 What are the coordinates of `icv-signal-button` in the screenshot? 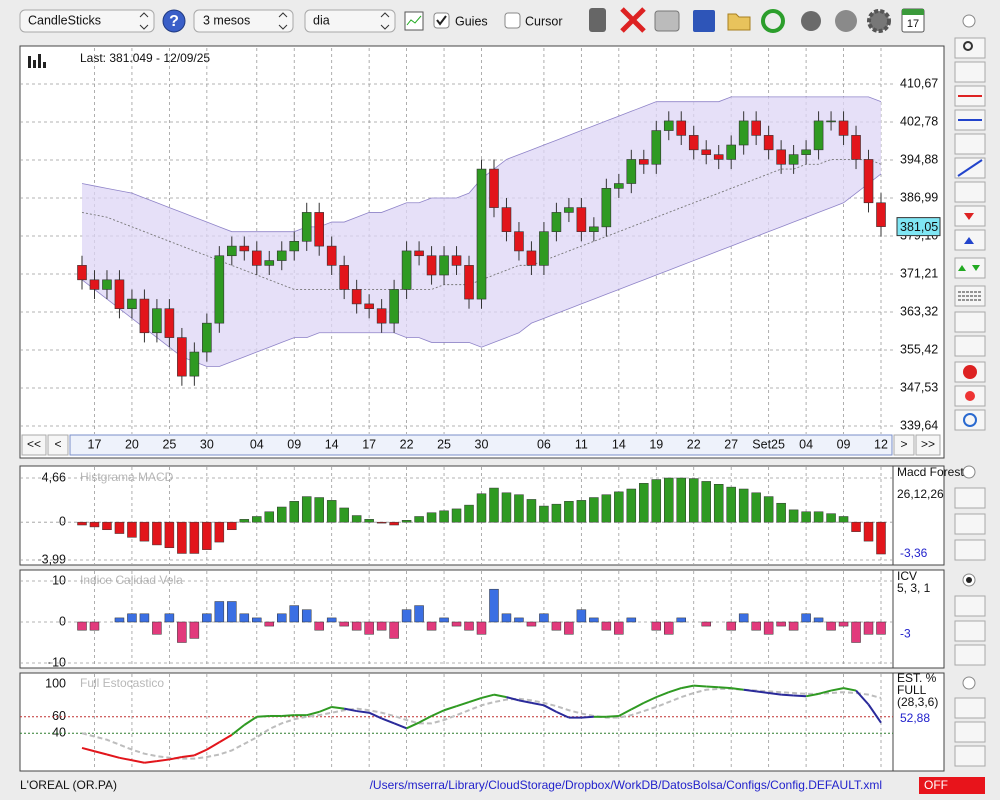 It's located at (970, 606).